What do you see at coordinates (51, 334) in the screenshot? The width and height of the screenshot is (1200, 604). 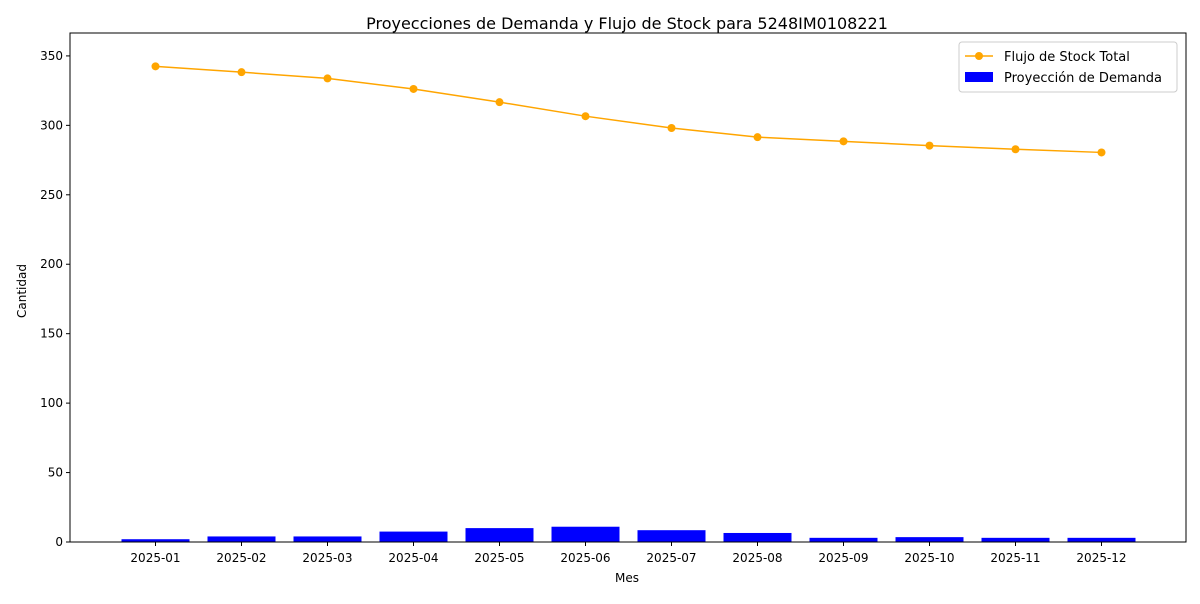 I see `y-tick-label: 150` at bounding box center [51, 334].